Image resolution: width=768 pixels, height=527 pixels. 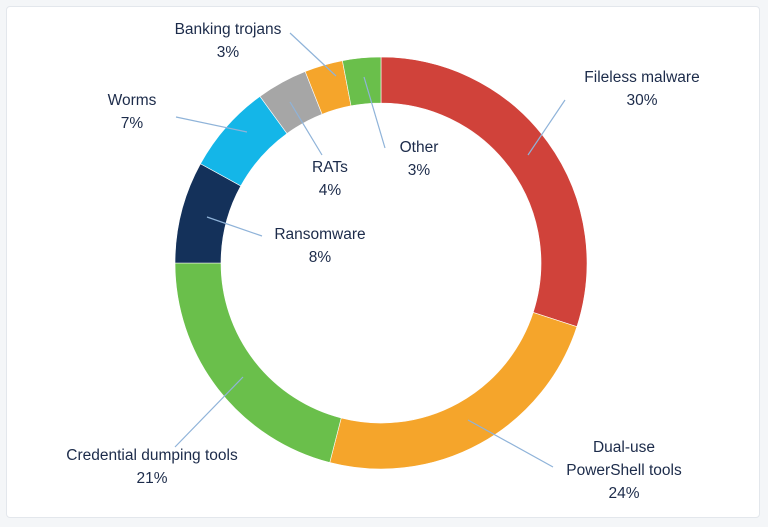 I want to click on slice-fileless-malware, so click(x=484, y=192).